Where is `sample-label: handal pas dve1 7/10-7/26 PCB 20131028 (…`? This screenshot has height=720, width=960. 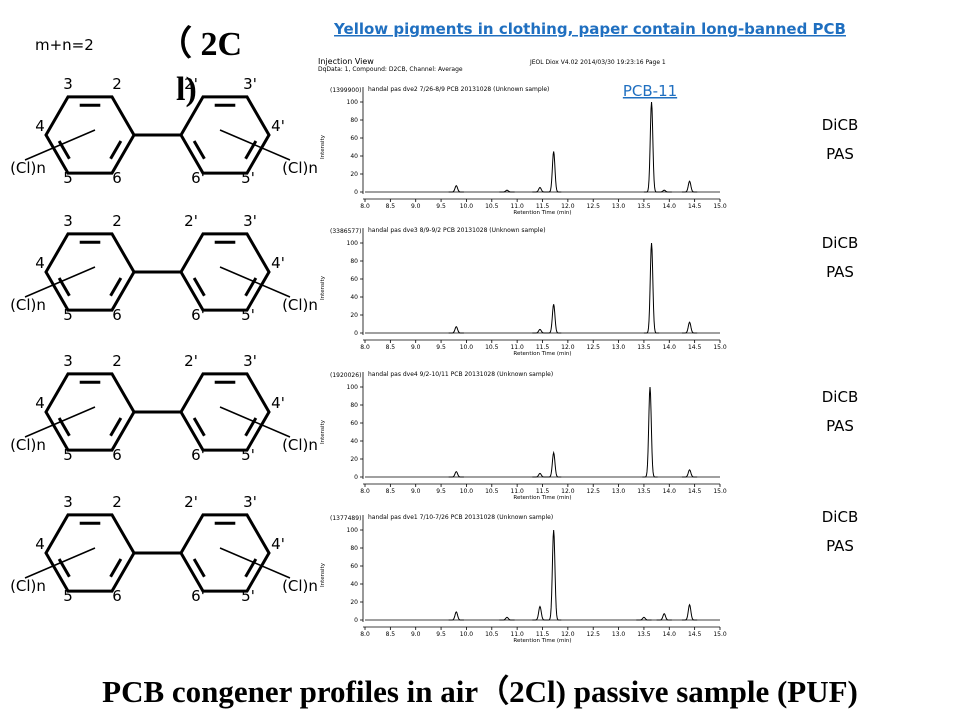 sample-label: handal pas dve1 7/10-7/26 PCB 20131028 (… is located at coordinates (460, 517).